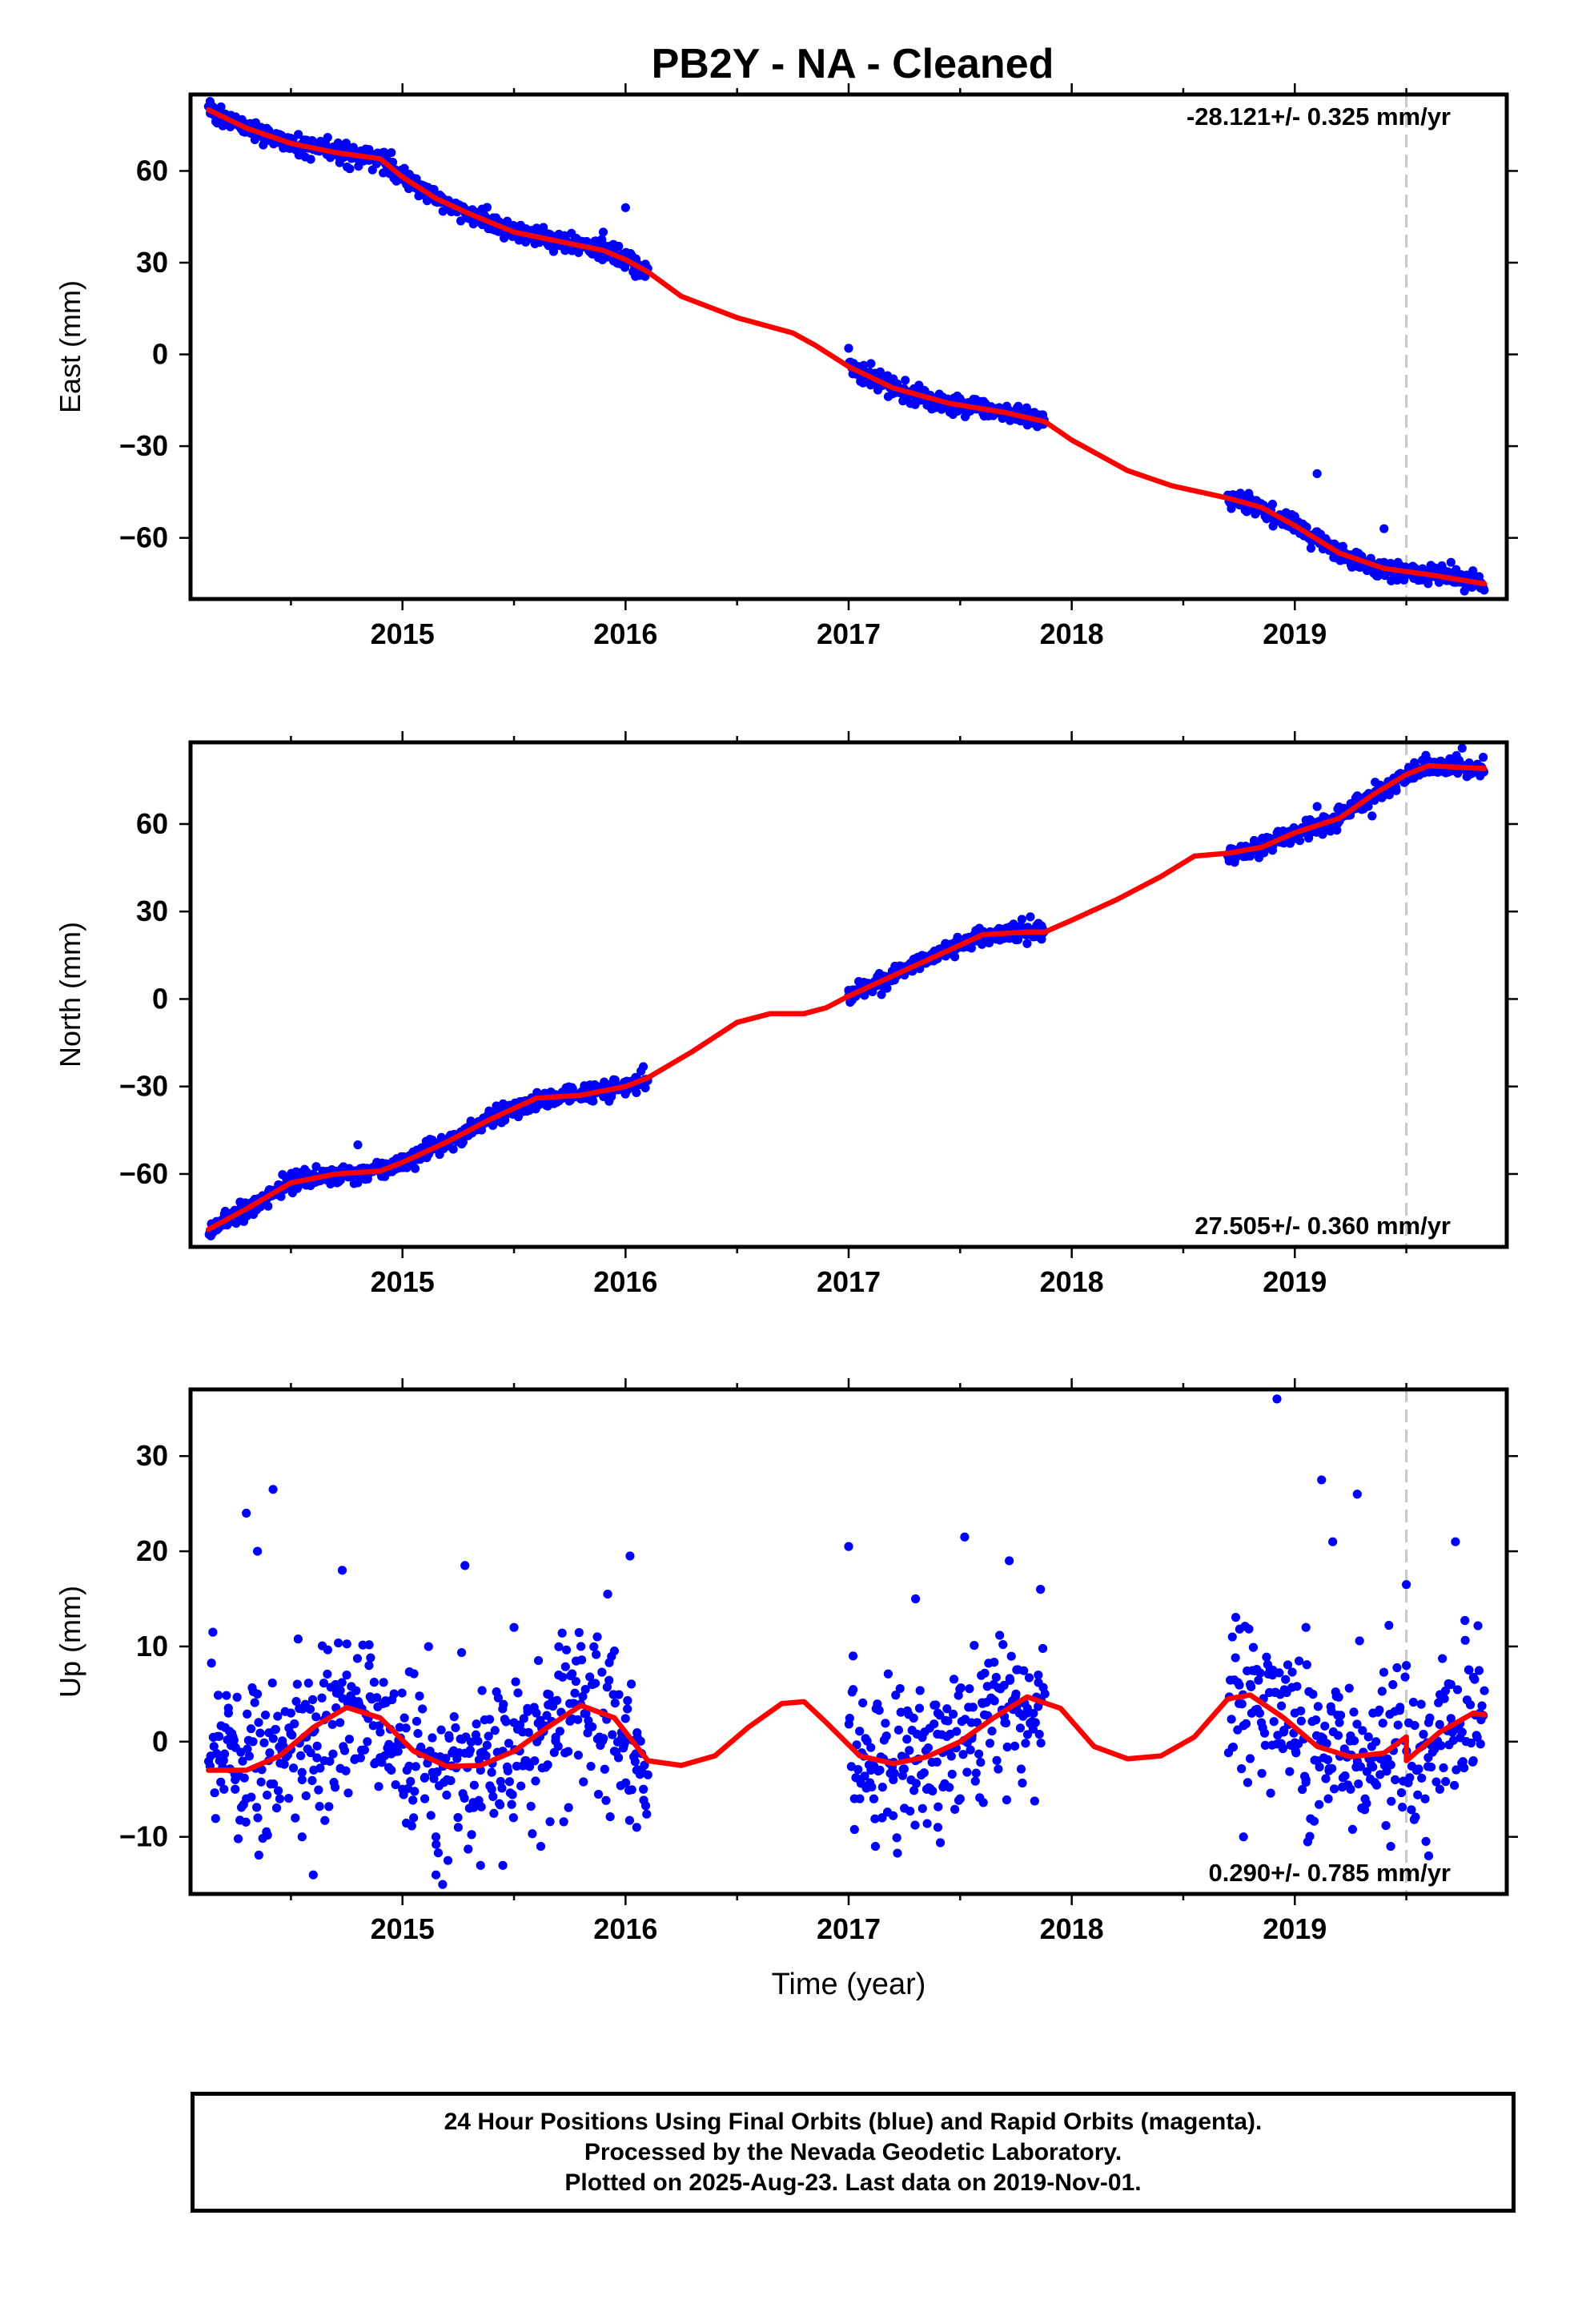 The height and width of the screenshot is (2324, 1582). I want to click on east-y-tick-label: 60, so click(152, 170).